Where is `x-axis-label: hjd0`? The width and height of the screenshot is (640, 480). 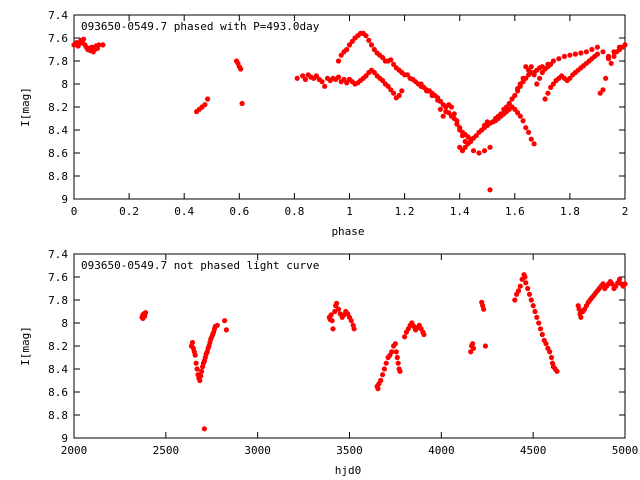
x-axis-label: hjd0 is located at coordinates (348, 470).